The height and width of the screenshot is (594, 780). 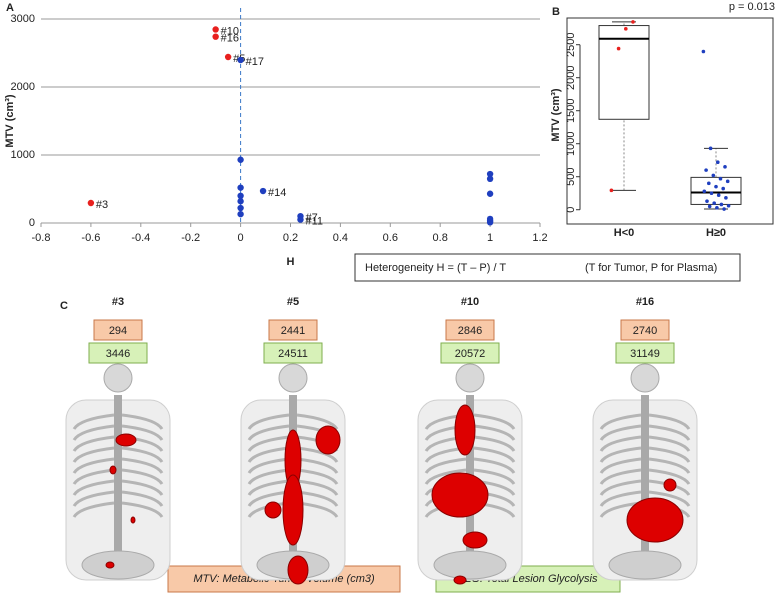 What do you see at coordinates (290, 238) in the screenshot?
I see `x-tick-label: 0.2` at bounding box center [290, 238].